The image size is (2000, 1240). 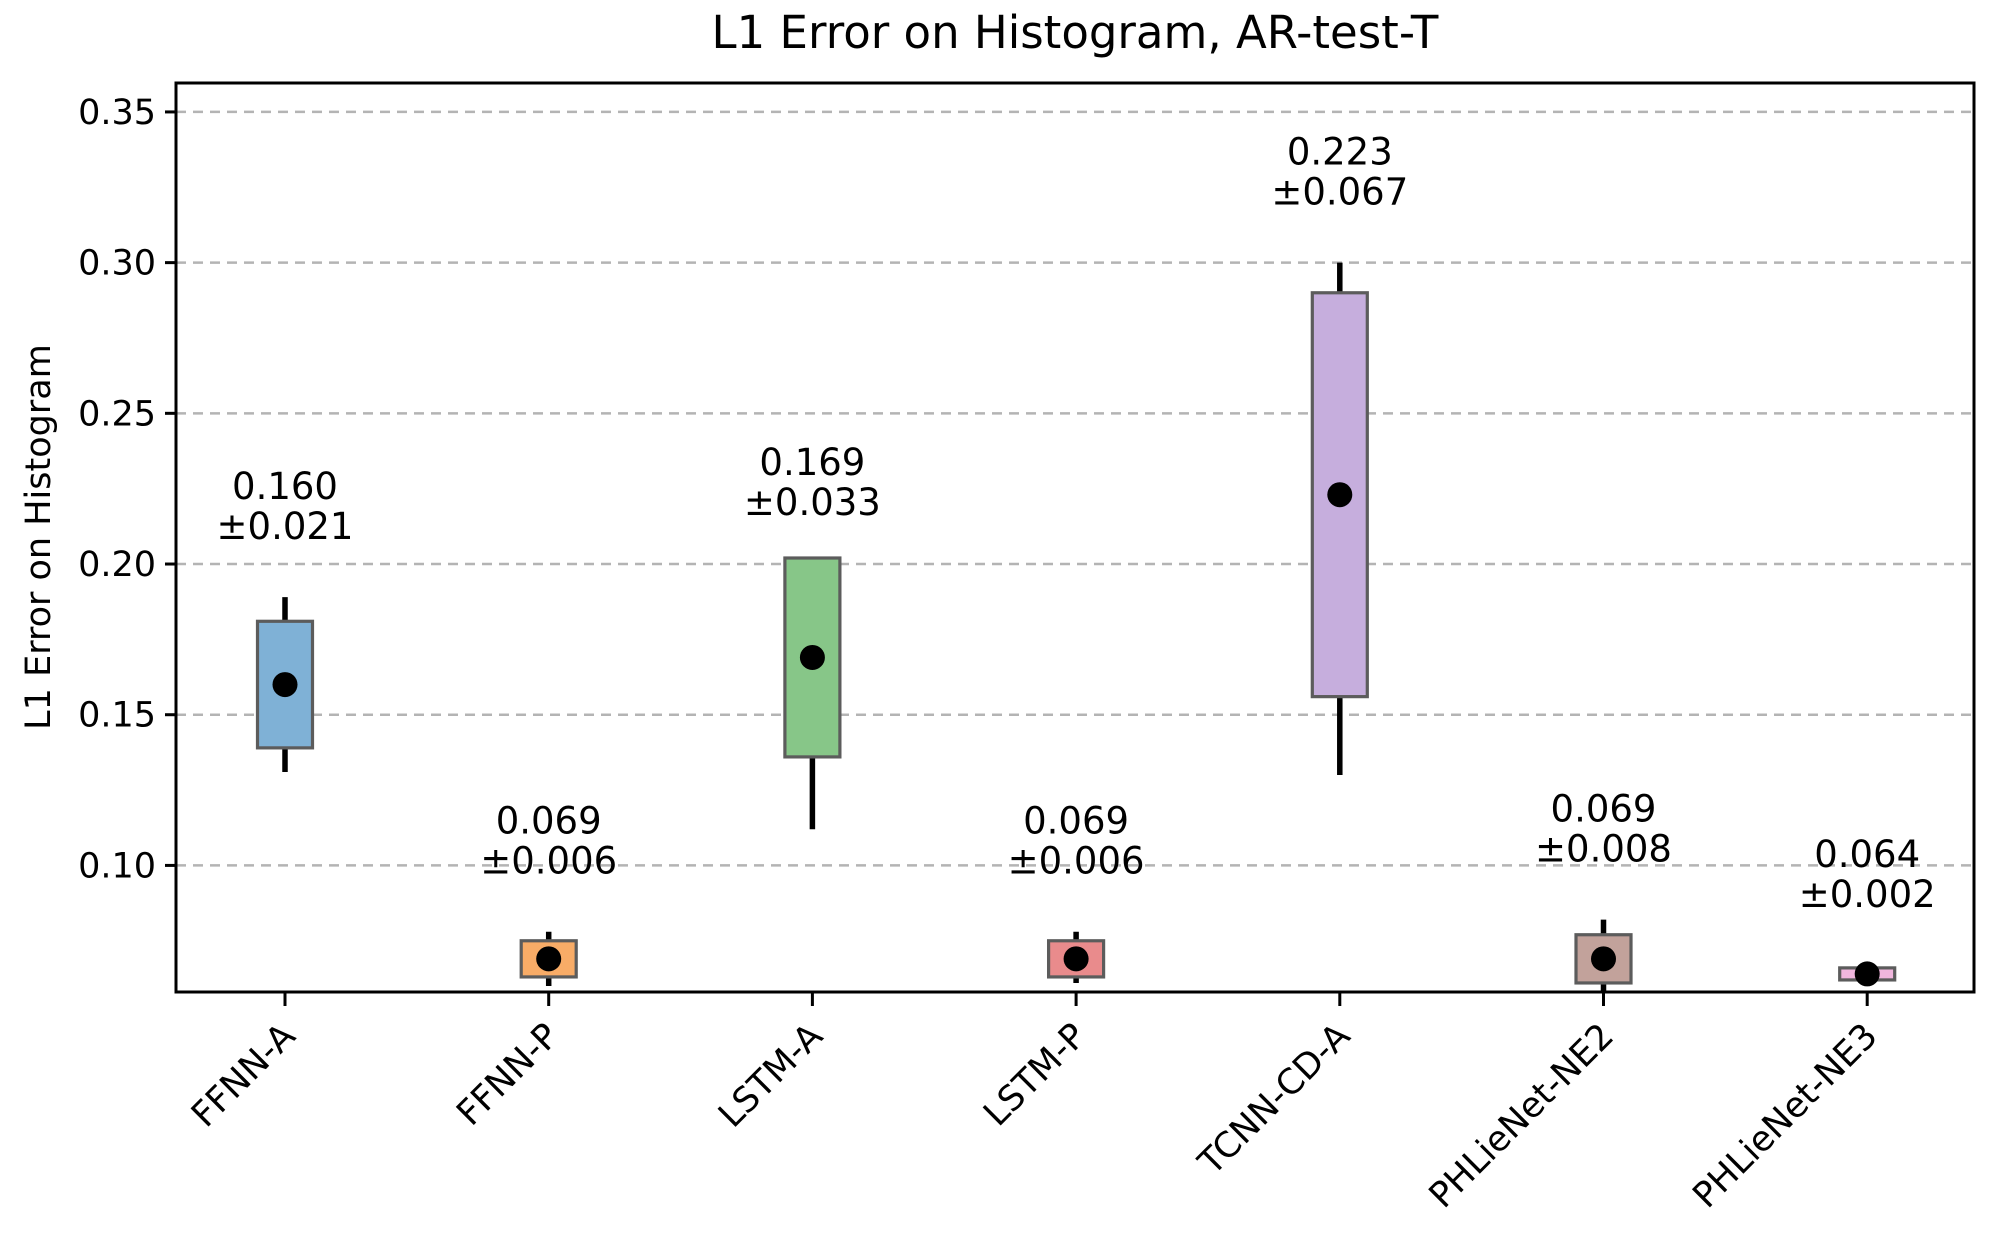 I want to click on mean-dot-FFNN-A, so click(x=285, y=685).